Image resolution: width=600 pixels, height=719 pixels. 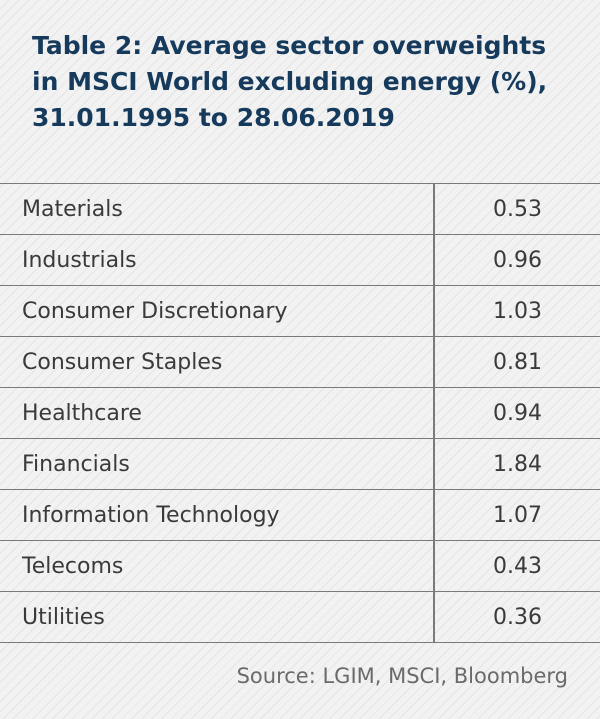 What do you see at coordinates (217, 515) in the screenshot?
I see `sector-label: Information Technology` at bounding box center [217, 515].